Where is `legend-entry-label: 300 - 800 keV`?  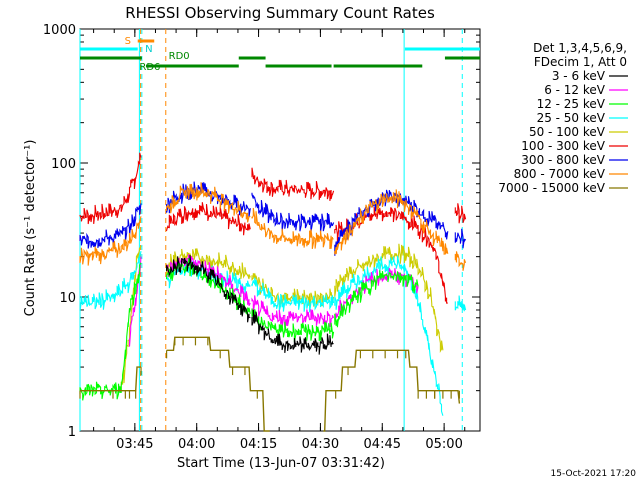 legend-entry-label: 300 - 800 keV is located at coordinates (563, 160).